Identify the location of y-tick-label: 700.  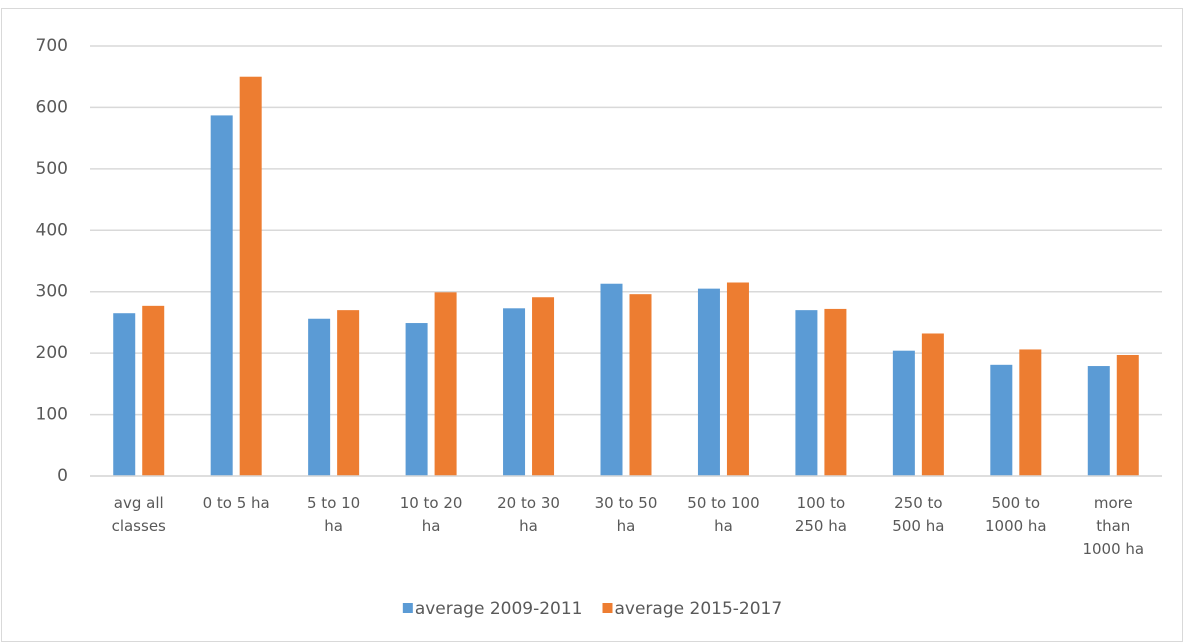
(52, 46).